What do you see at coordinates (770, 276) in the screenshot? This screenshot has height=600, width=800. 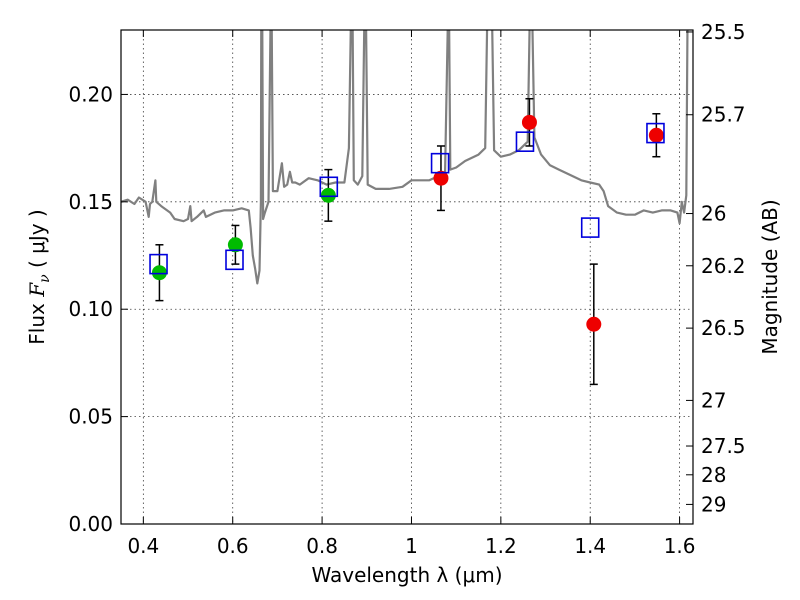 I see `magnitude-axis-label: Magnitude (AB)` at bounding box center [770, 276].